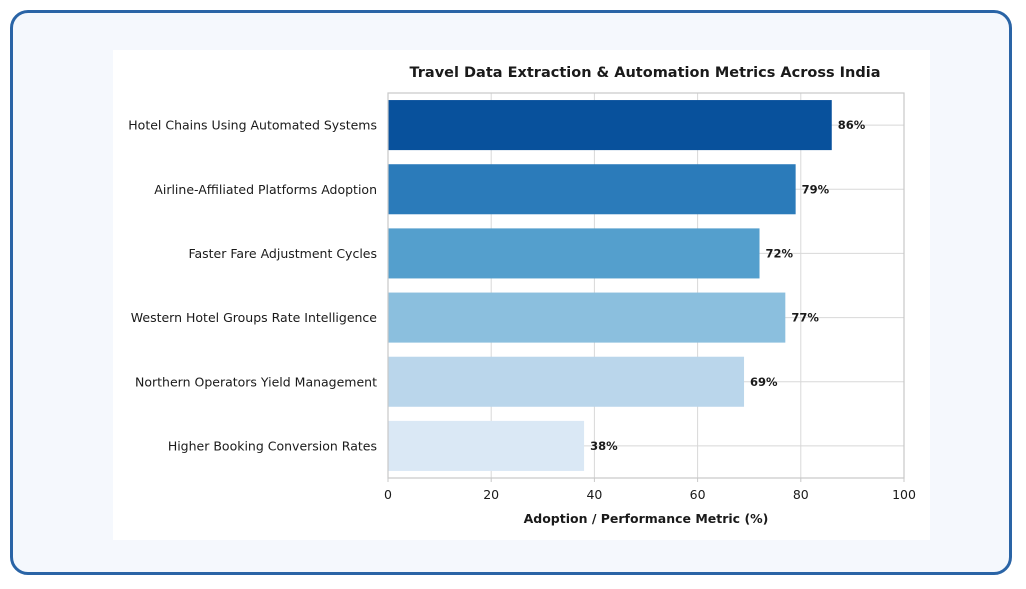 The height and width of the screenshot is (589, 1026). What do you see at coordinates (604, 446) in the screenshot?
I see `bar-value-label: 38%` at bounding box center [604, 446].